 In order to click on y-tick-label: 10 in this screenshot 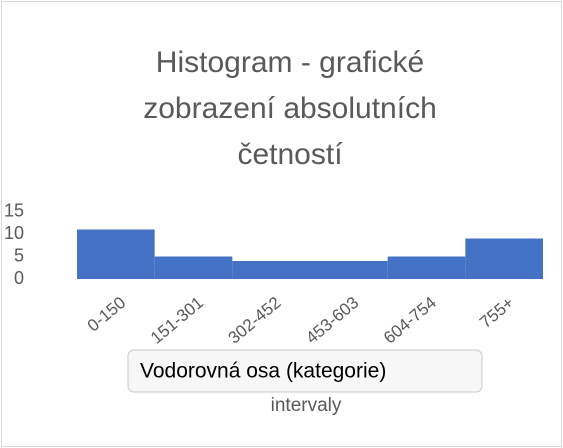, I will do `click(14, 233)`.